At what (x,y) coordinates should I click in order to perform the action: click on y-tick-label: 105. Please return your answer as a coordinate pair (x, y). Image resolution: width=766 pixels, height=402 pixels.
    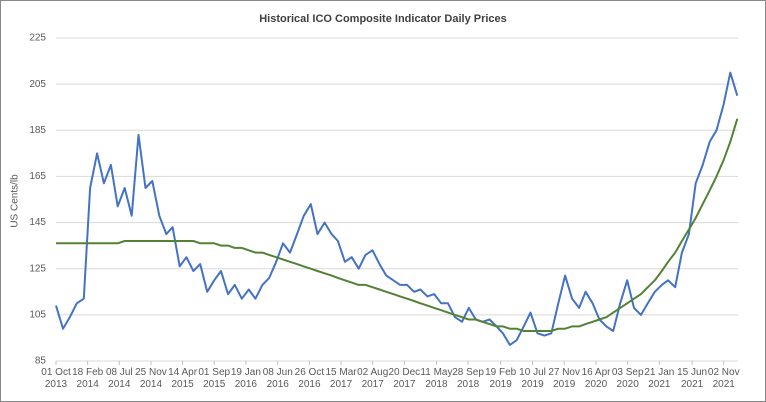
    Looking at the image, I should click on (37, 314).